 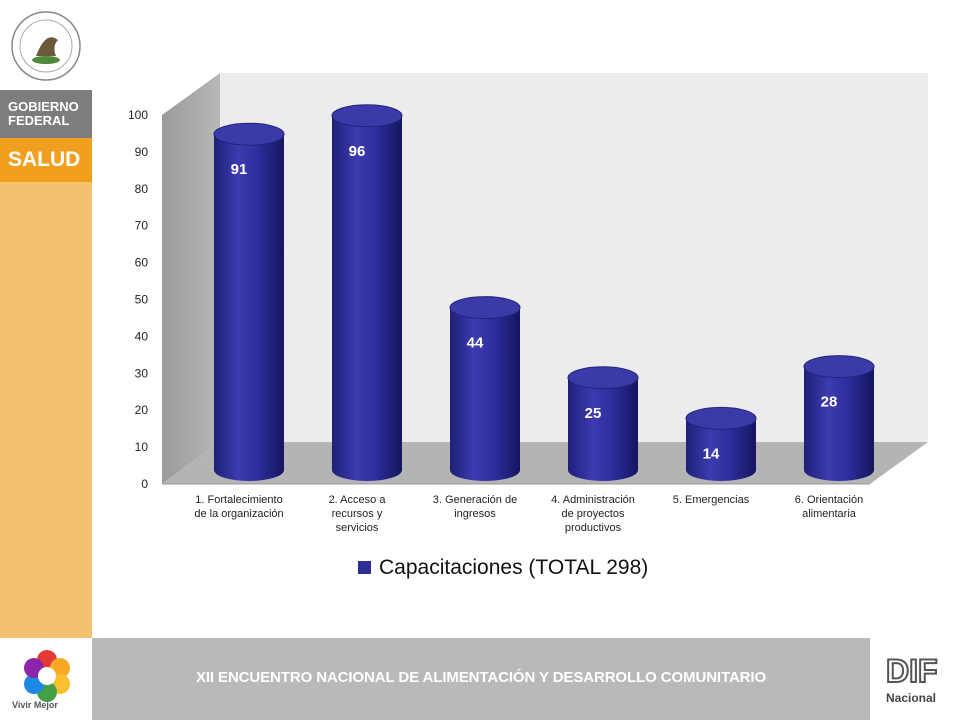 I want to click on x-tick-label: productivos, so click(x=593, y=528).